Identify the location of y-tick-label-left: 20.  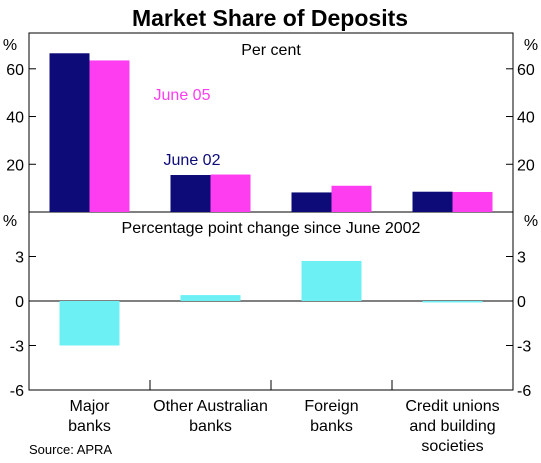
(15, 165).